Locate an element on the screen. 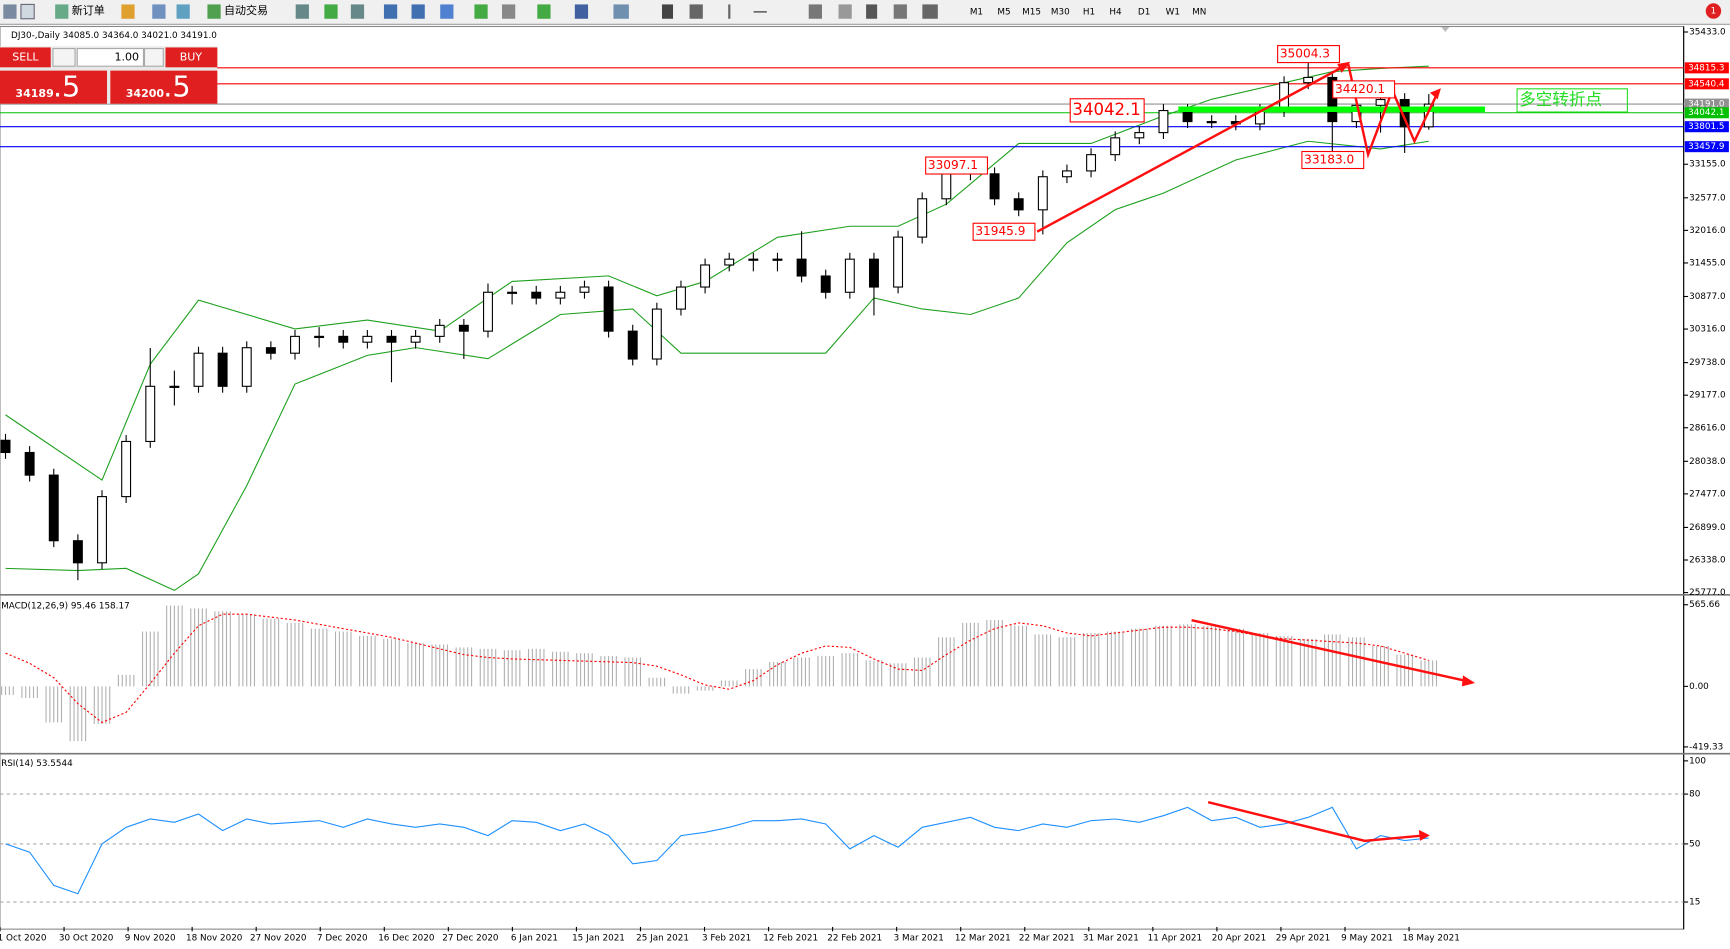 The width and height of the screenshot is (1730, 949). ask-box is located at coordinates (164, 87).